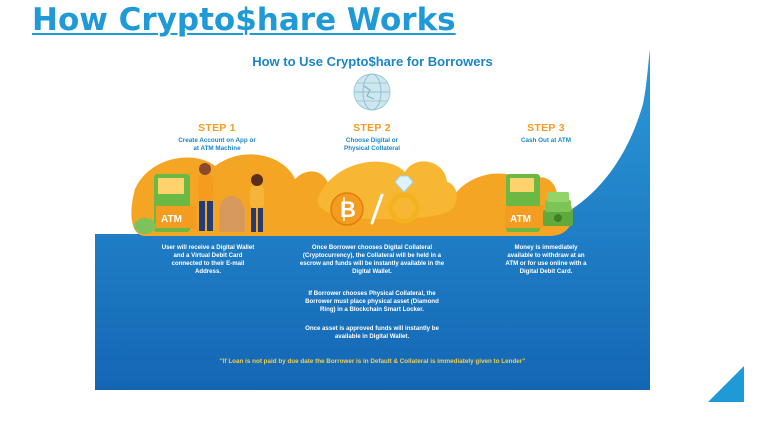 Image resolution: width=762 pixels, height=424 pixels. I want to click on atm-icon: ATM, so click(175, 203).